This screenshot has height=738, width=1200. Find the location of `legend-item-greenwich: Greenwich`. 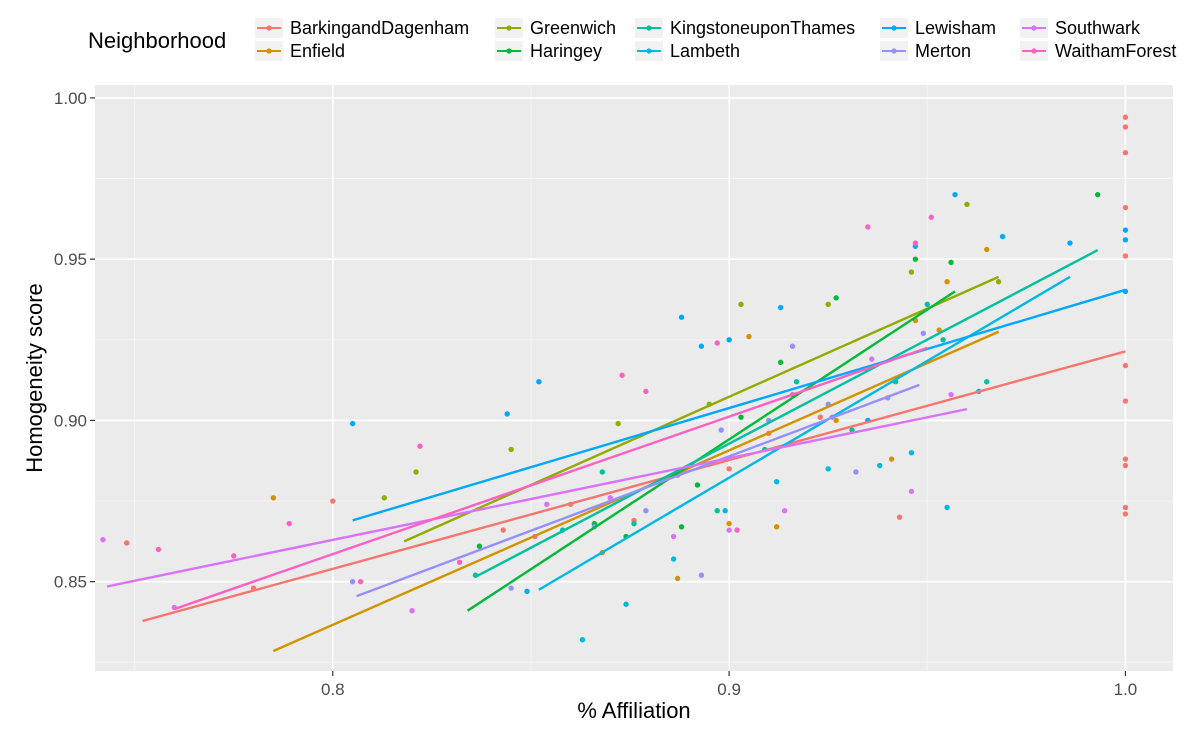

legend-item-greenwich: Greenwich is located at coordinates (555, 28).